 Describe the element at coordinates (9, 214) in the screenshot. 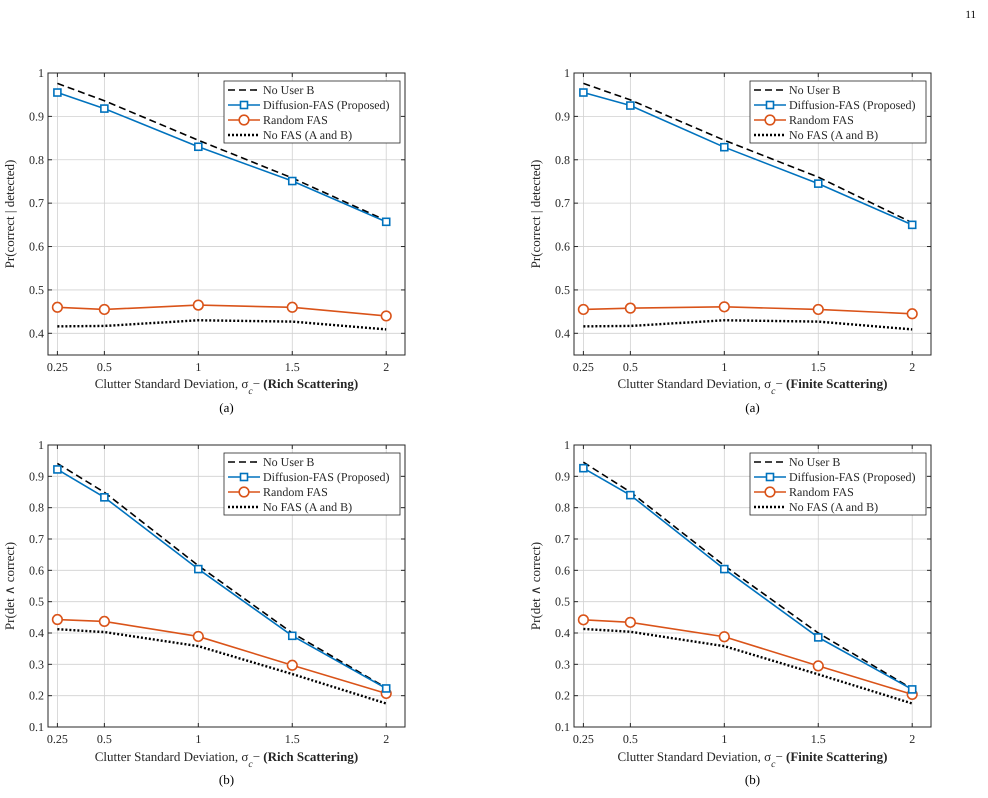

I see `y-axis-title: Pr(correct | detected)` at that location.